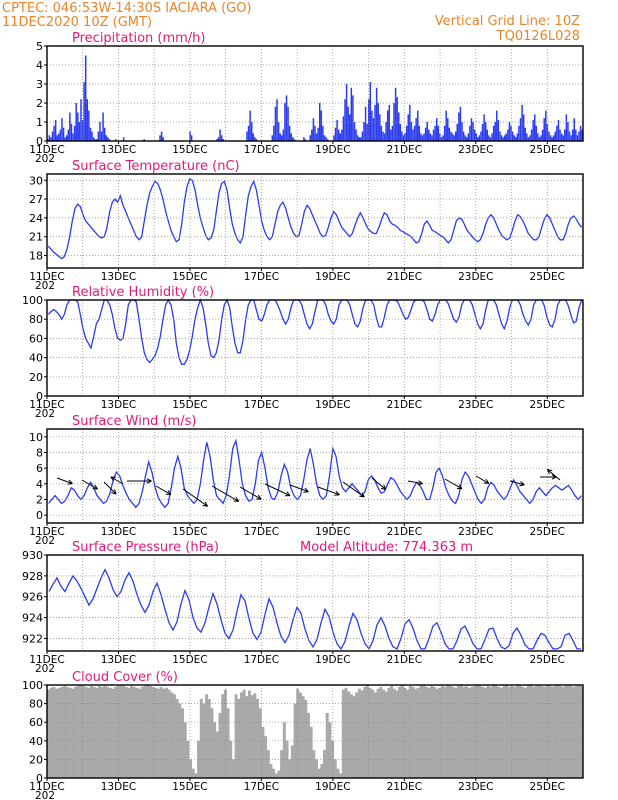 This screenshot has height=800, width=618. Describe the element at coordinates (189, 660) in the screenshot. I see `x-tick-label: 15DEC` at that location.